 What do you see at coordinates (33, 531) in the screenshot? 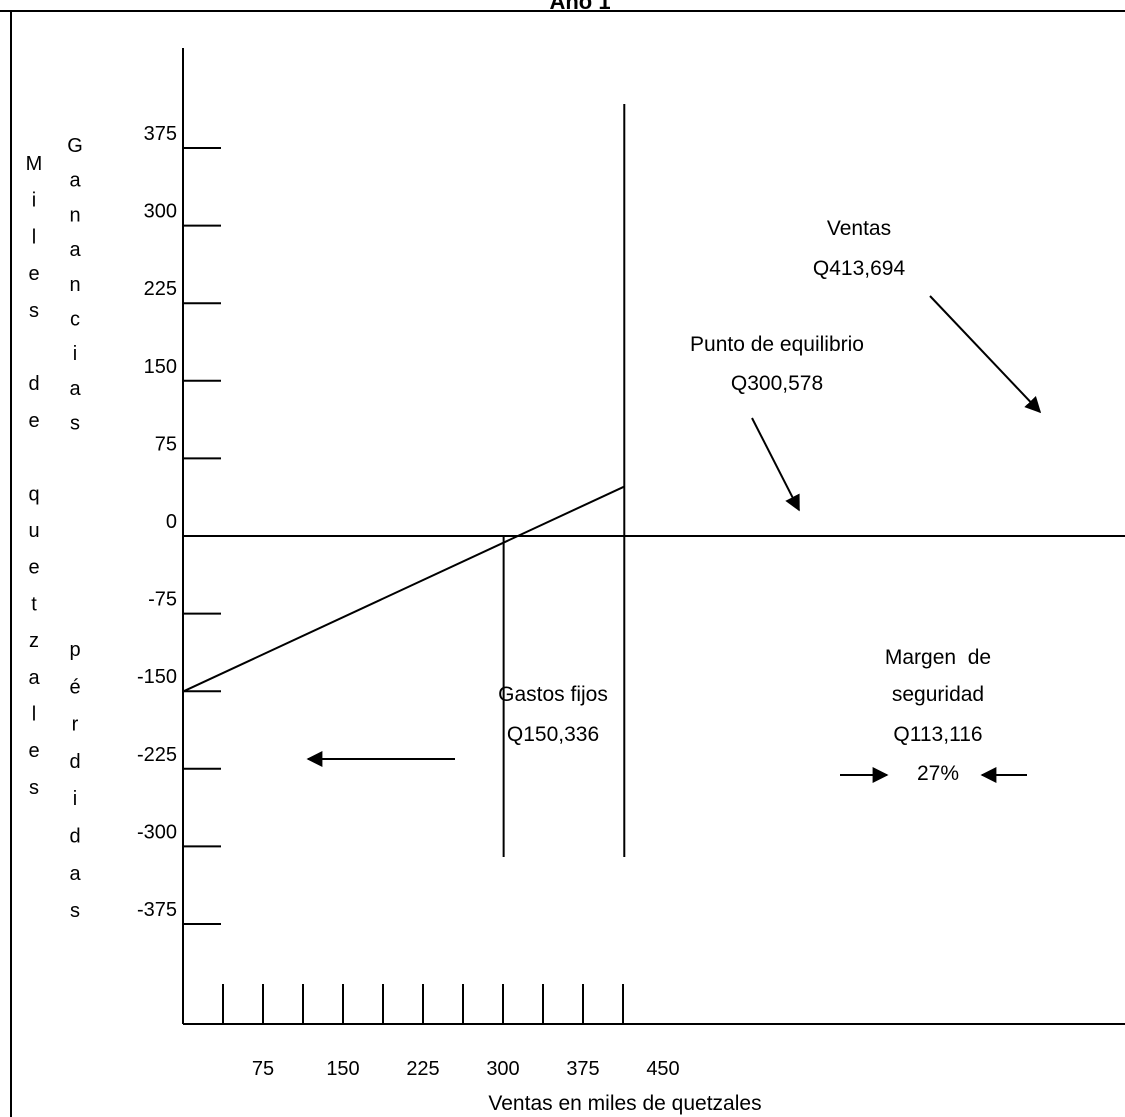
I see `y-axis-label-char: u` at bounding box center [33, 531].